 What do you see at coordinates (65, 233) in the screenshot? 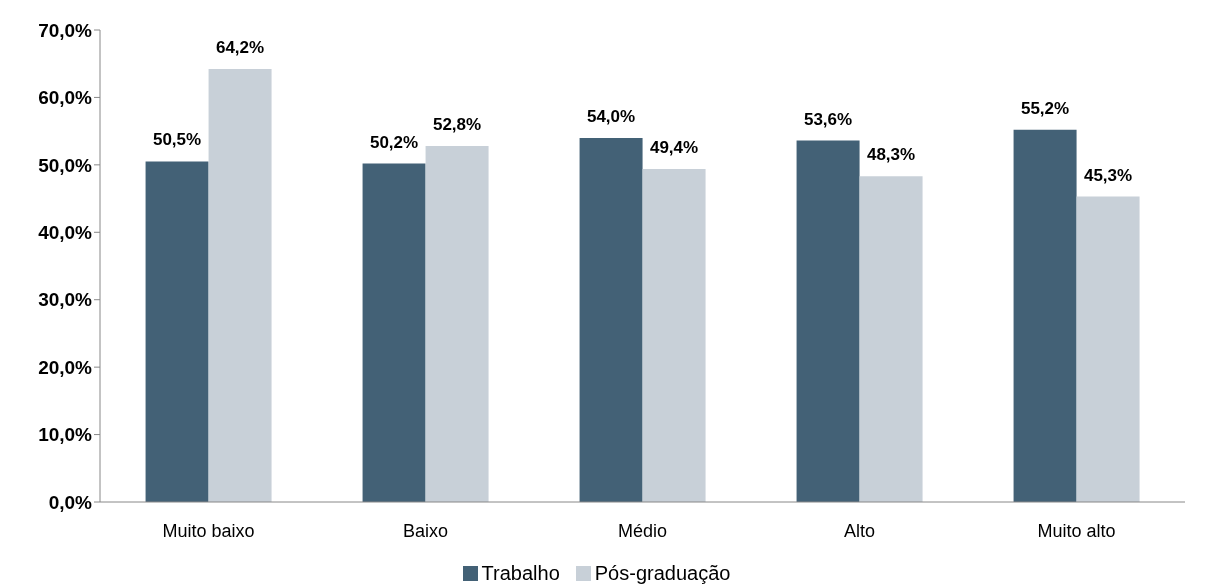
I see `y-tick-label: 40,0%` at bounding box center [65, 233].